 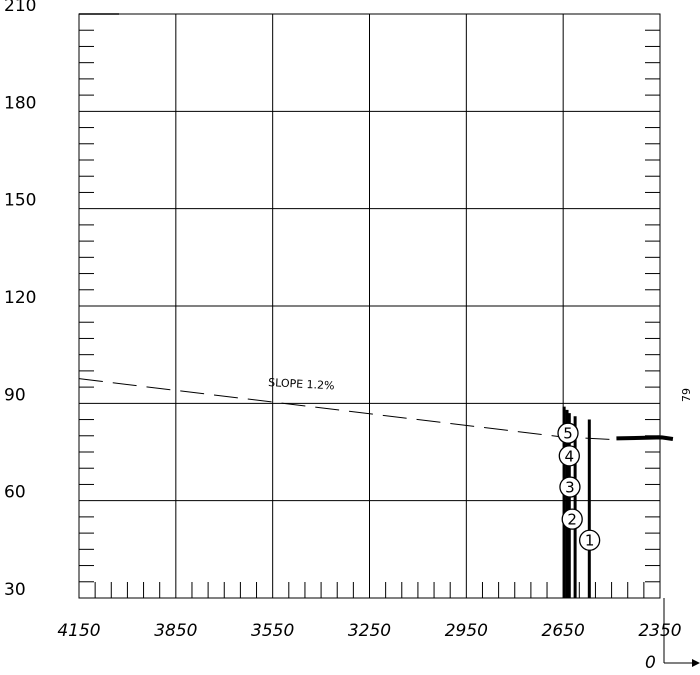 I want to click on y-tick-label-150: 150, so click(x=20, y=201).